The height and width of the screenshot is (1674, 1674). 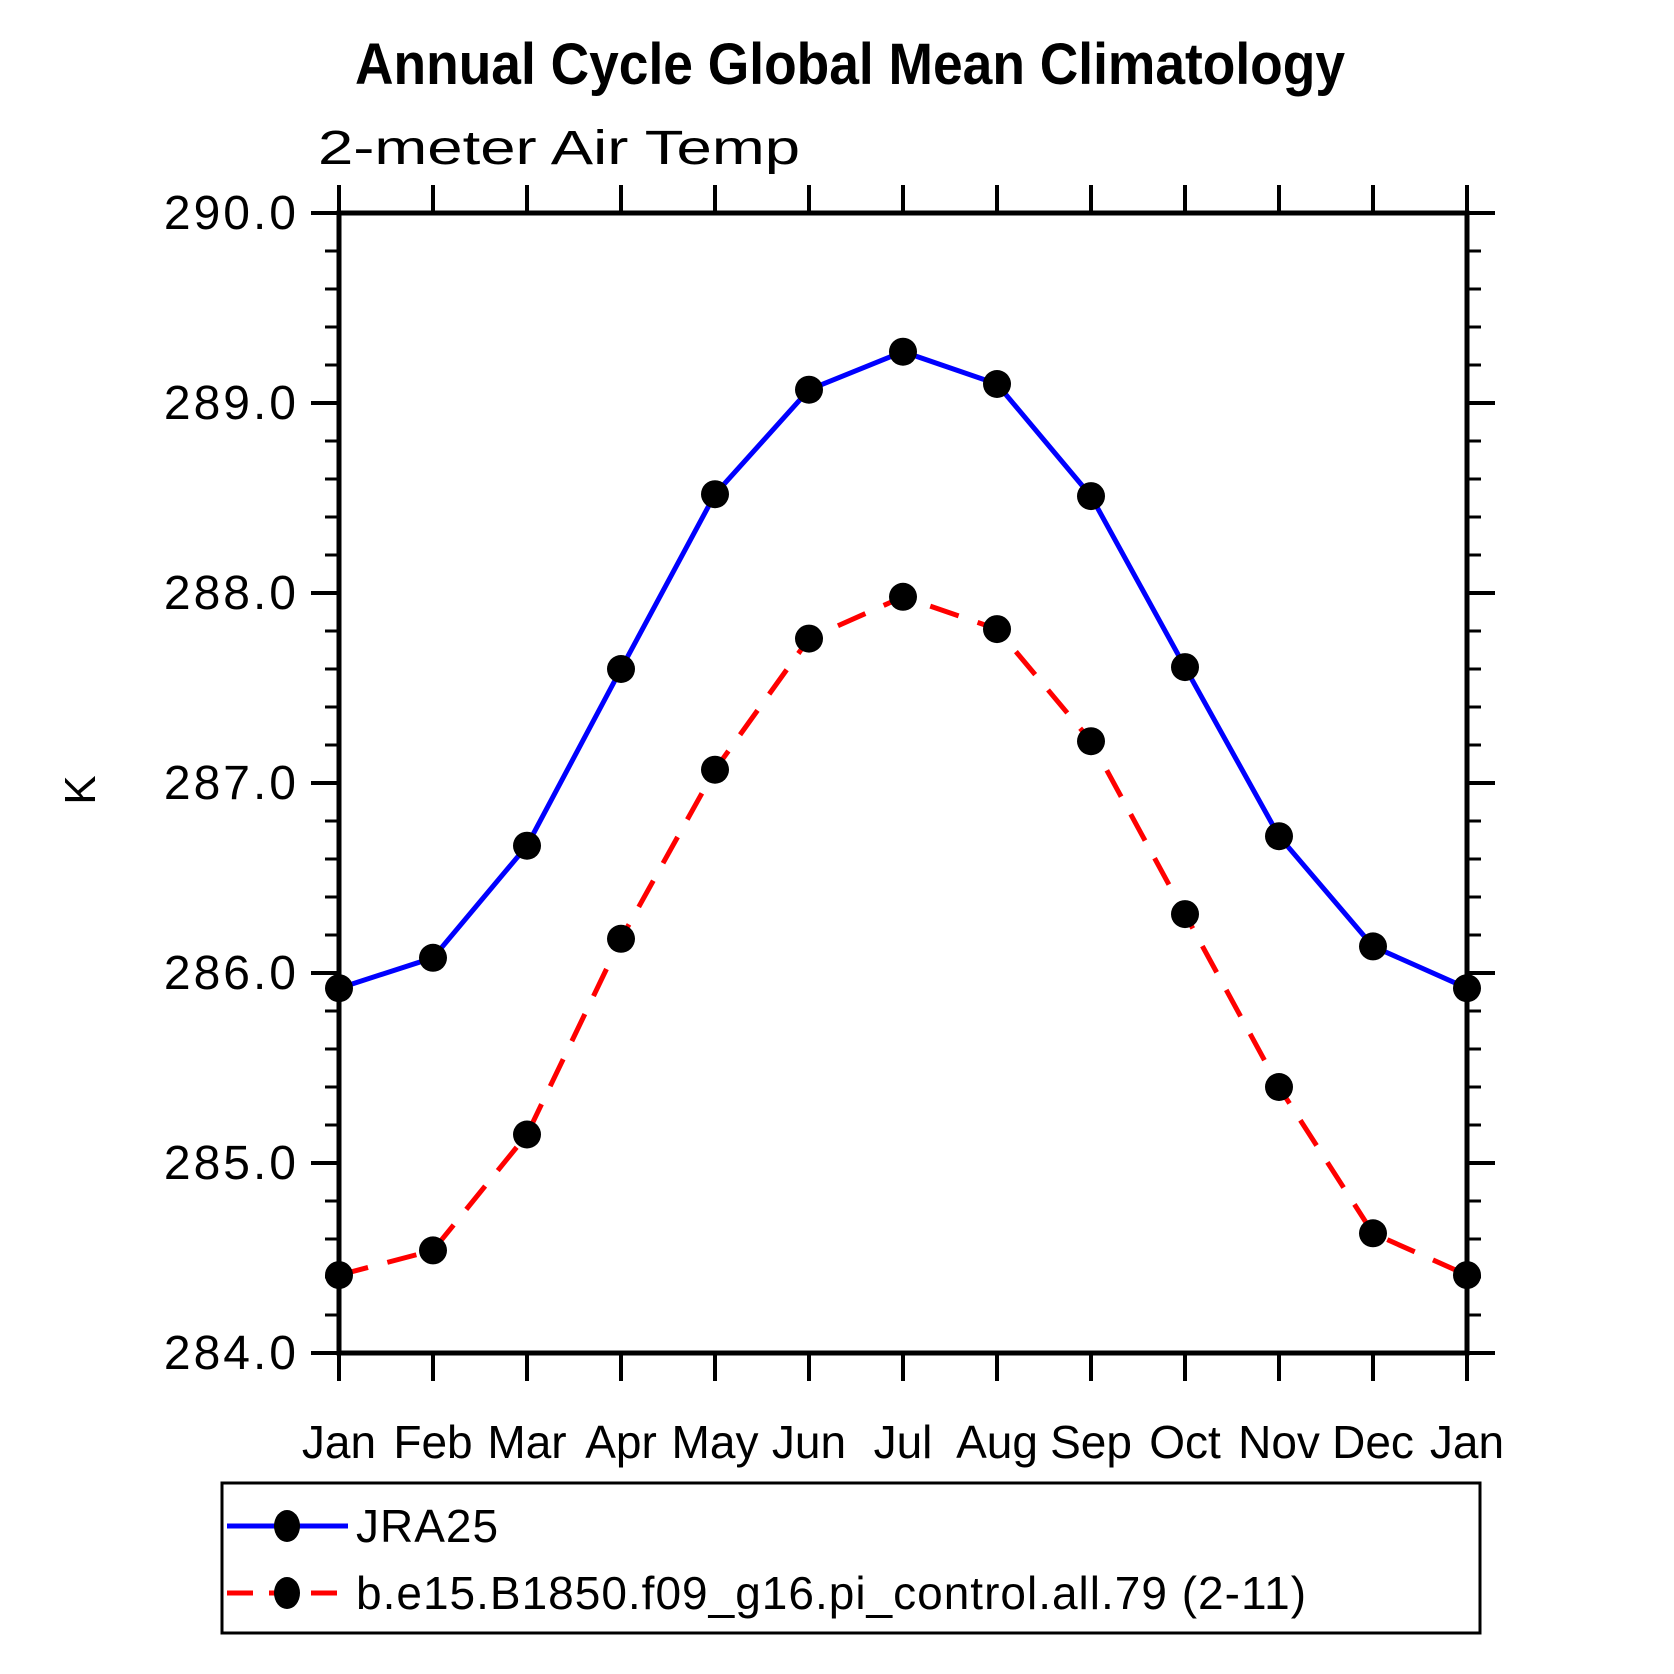 What do you see at coordinates (231, 973) in the screenshot?
I see `y-tick-label: 286.0` at bounding box center [231, 973].